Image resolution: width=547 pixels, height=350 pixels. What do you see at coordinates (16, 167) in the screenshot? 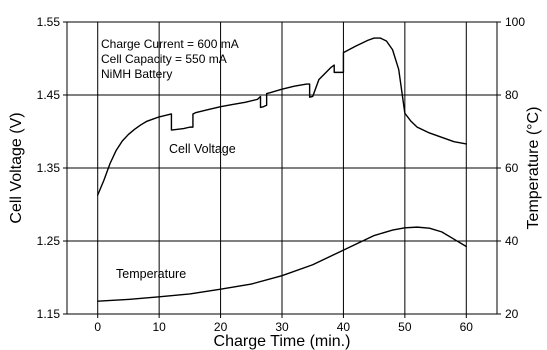
I see `y-left-axis-title: Cell Voltage (V)` at bounding box center [16, 167].